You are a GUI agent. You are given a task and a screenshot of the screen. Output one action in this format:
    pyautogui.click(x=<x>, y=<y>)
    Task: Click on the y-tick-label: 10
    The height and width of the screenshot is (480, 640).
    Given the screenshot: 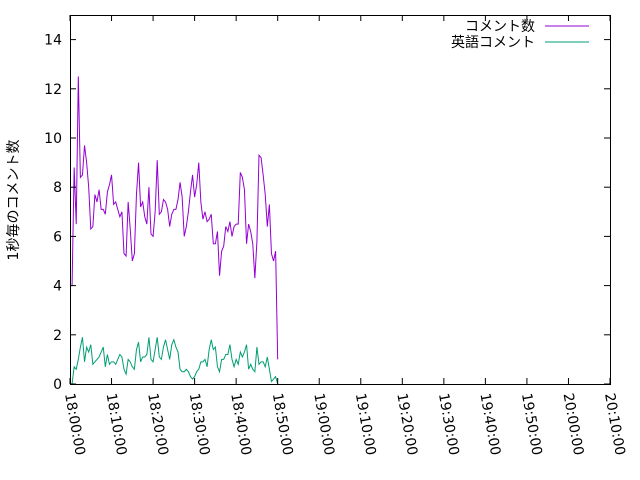 What is the action you would take?
    pyautogui.click(x=53, y=139)
    